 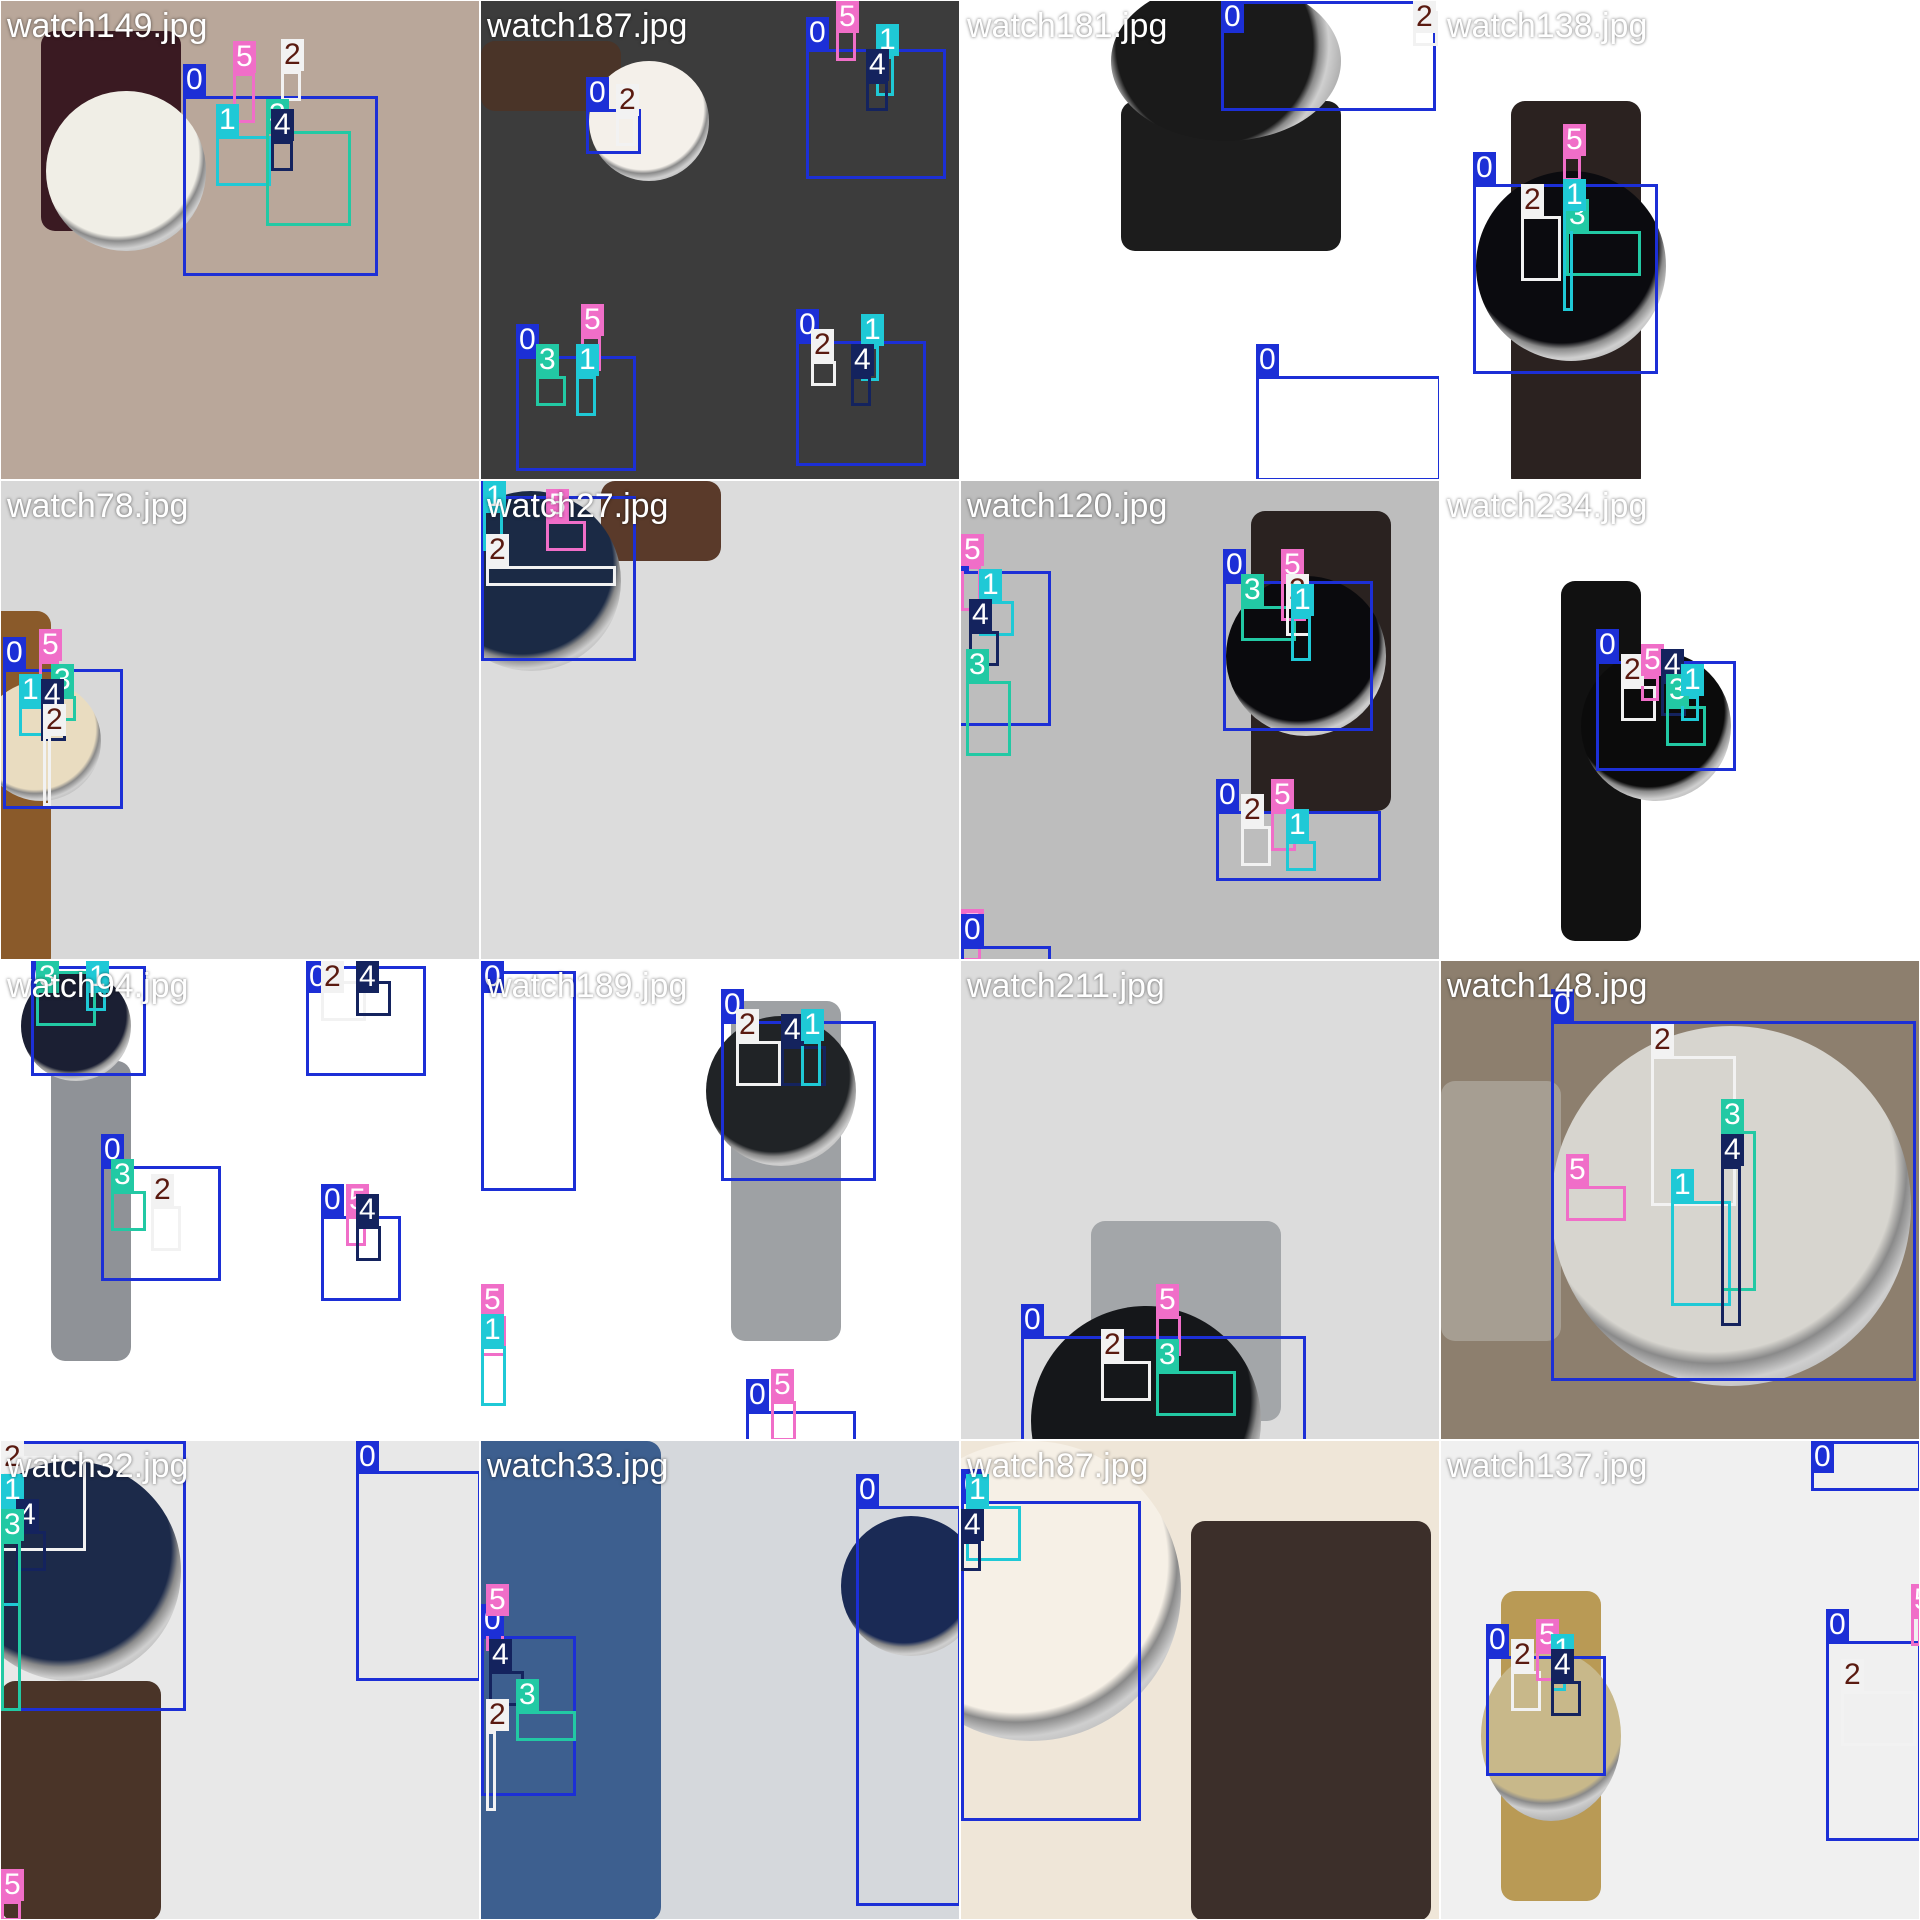 I want to click on tile-filename: watch27.jpg, so click(x=578, y=506).